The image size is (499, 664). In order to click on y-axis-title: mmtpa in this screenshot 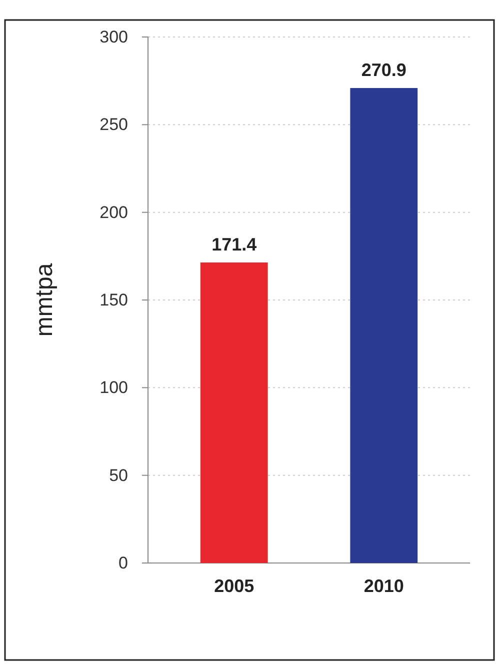, I will do `click(44, 299)`.